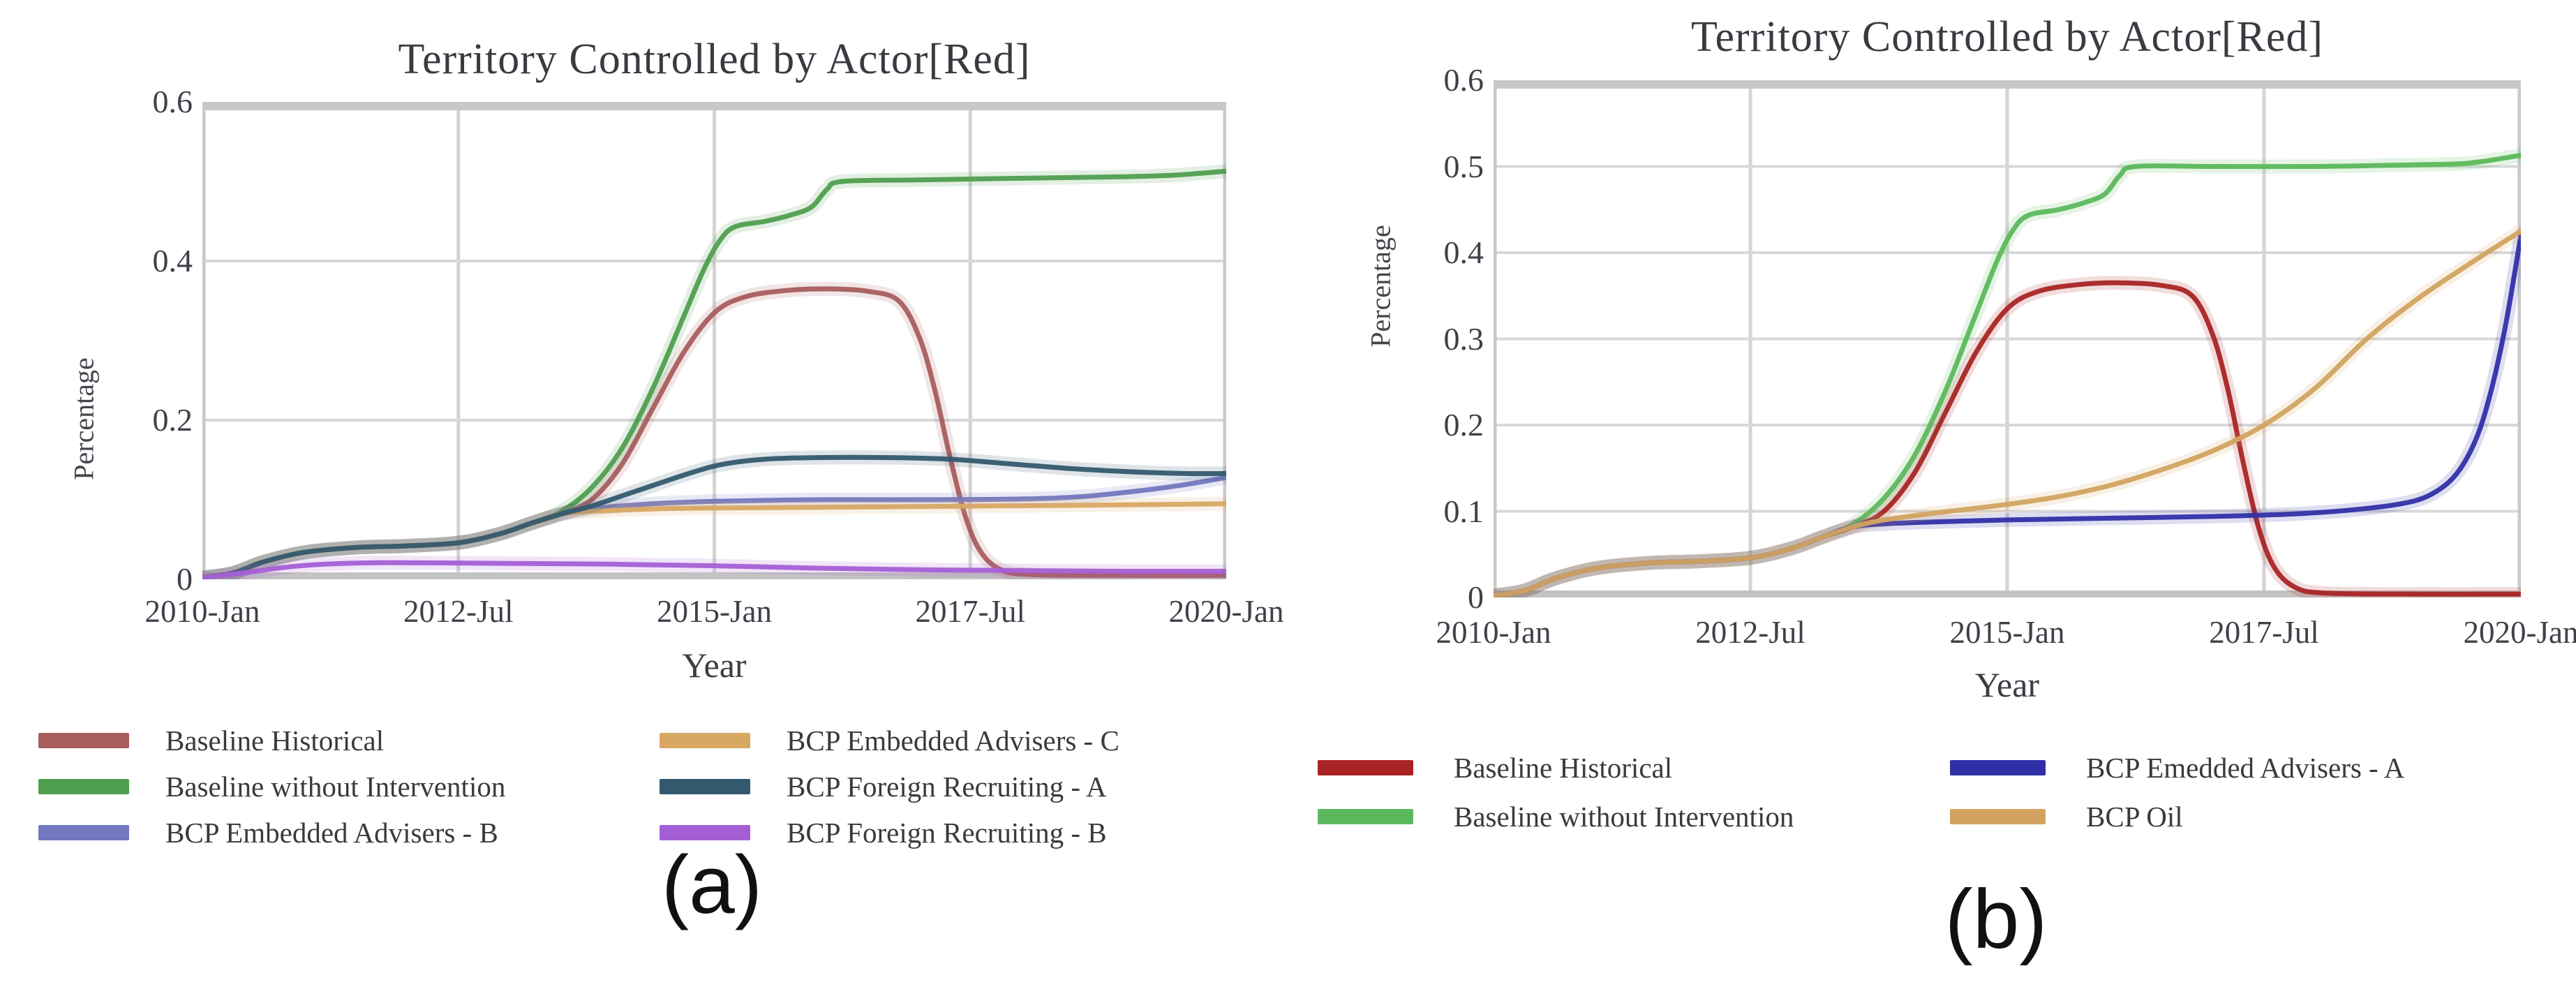 The width and height of the screenshot is (2576, 1003). Describe the element at coordinates (2246, 768) in the screenshot. I see `legend-label: BCP Emedded Advisers - A` at that location.